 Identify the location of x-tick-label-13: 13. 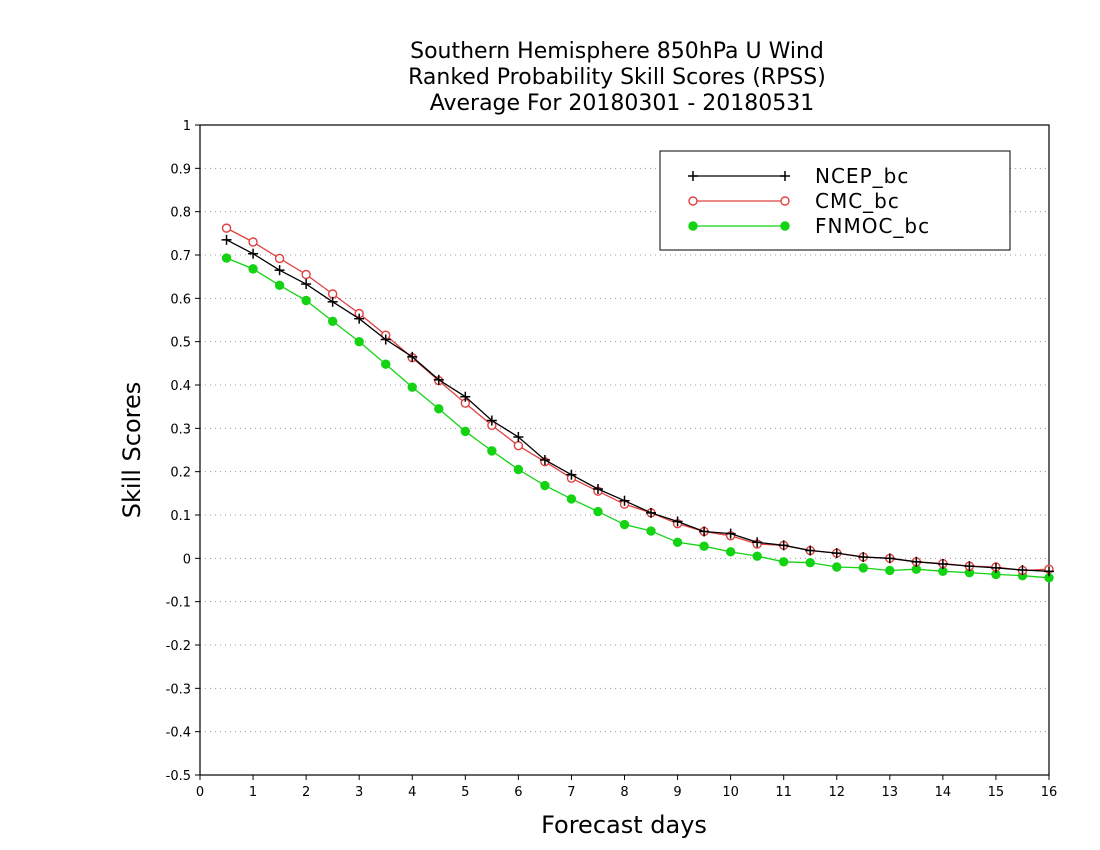
(890, 792).